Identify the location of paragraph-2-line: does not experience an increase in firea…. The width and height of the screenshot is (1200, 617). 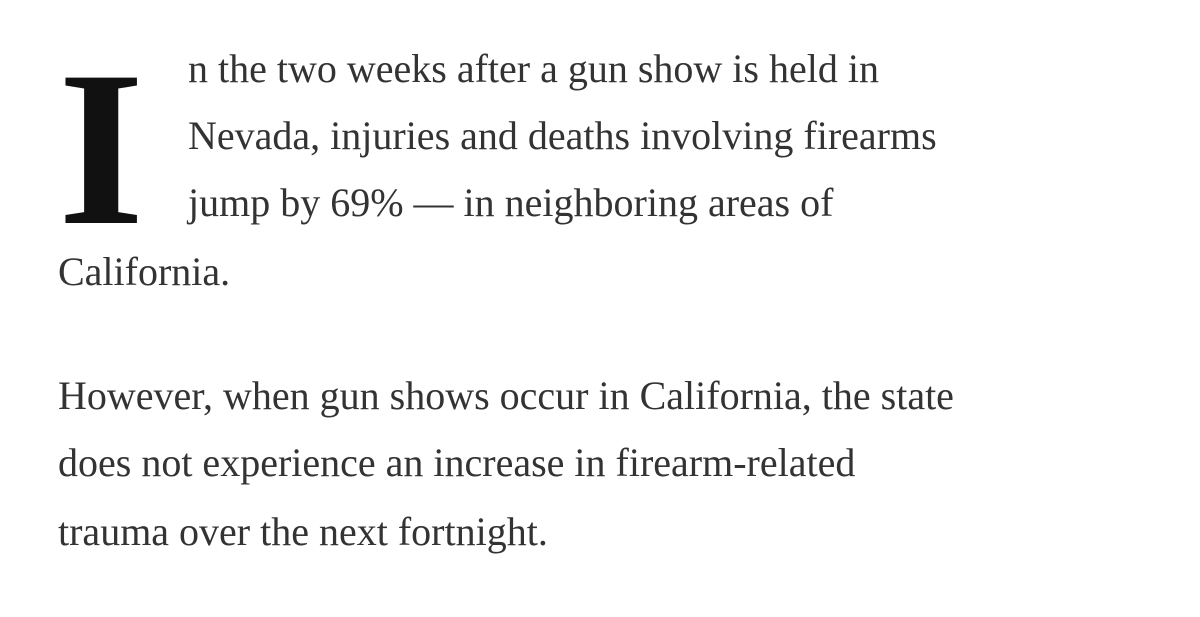
(457, 462).